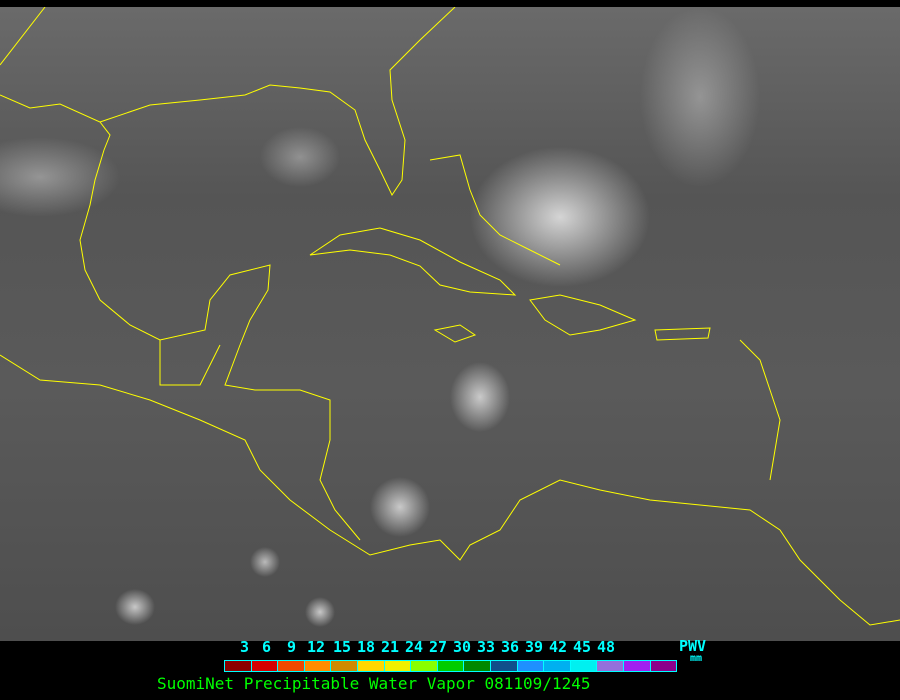  I want to click on legend-tick: 30, so click(462, 647).